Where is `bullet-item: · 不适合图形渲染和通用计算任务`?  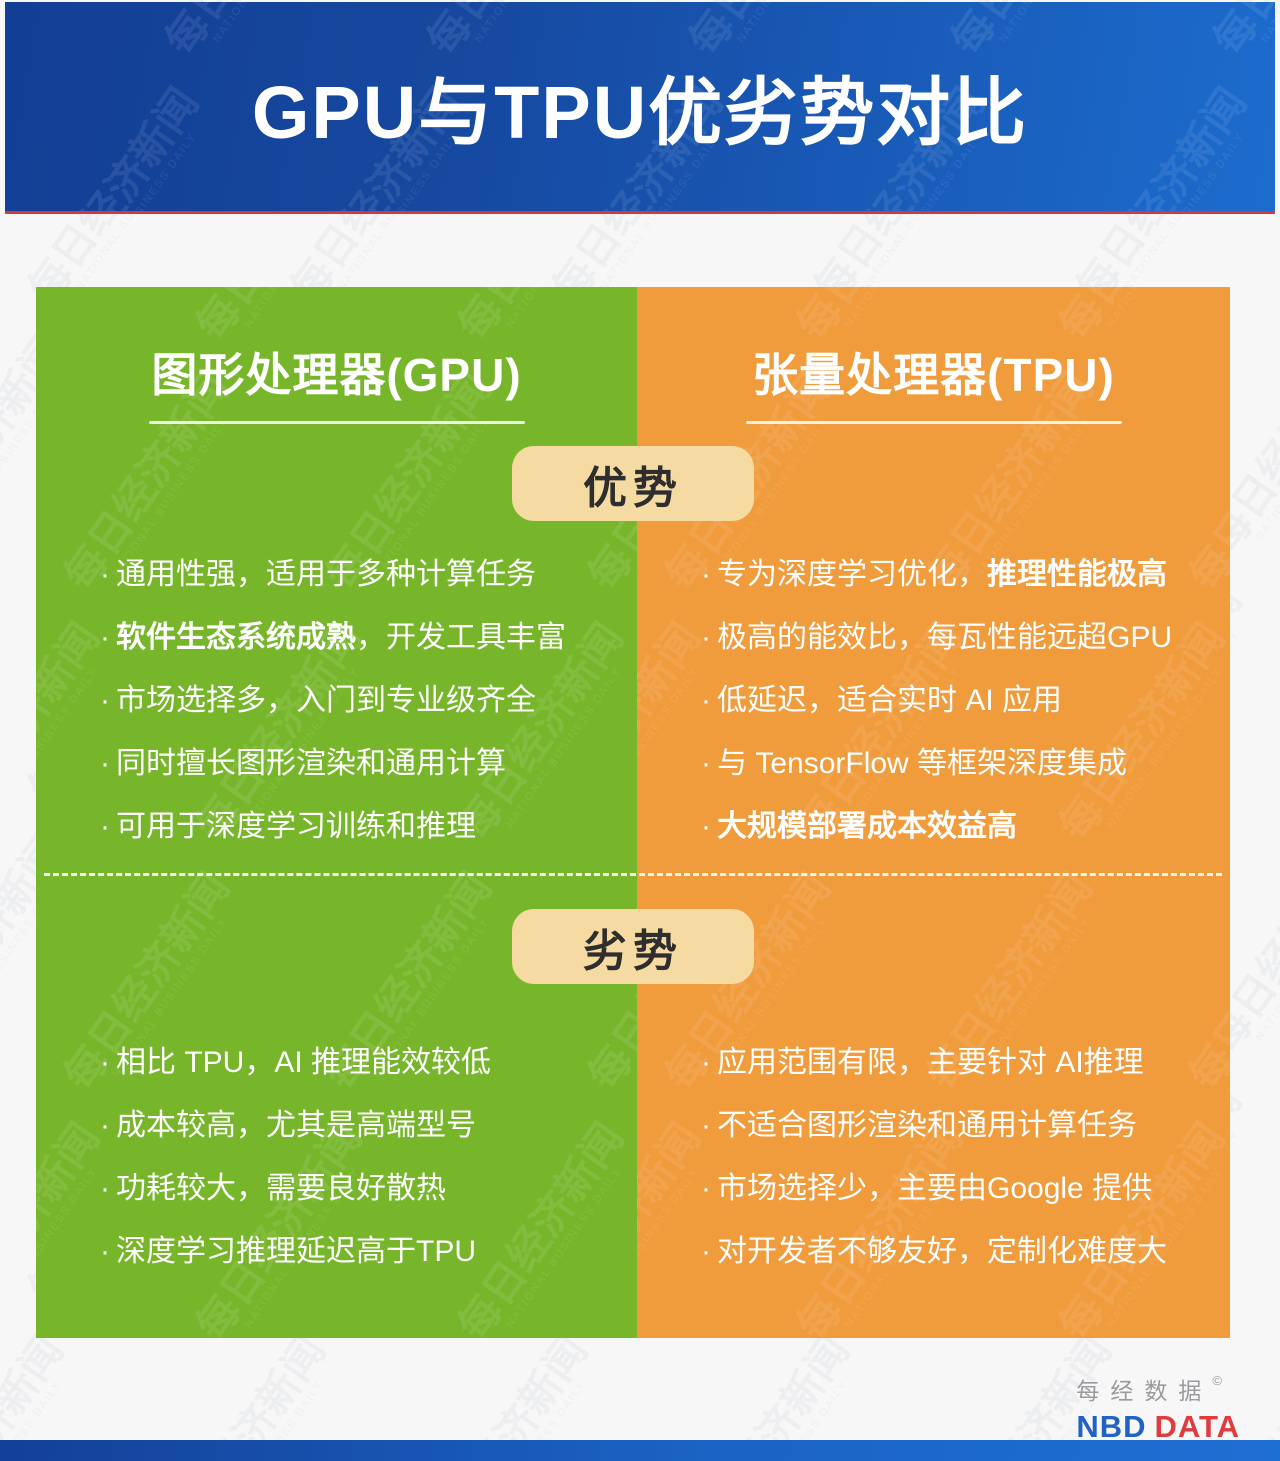 bullet-item: · 不适合图形渲染和通用计算任务 is located at coordinates (965, 1125).